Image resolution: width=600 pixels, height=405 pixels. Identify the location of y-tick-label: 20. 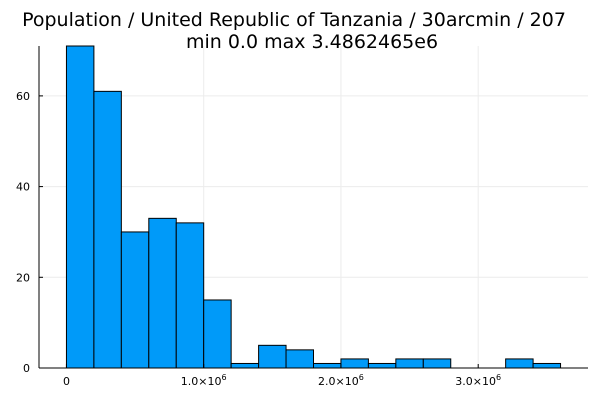
(23, 277).